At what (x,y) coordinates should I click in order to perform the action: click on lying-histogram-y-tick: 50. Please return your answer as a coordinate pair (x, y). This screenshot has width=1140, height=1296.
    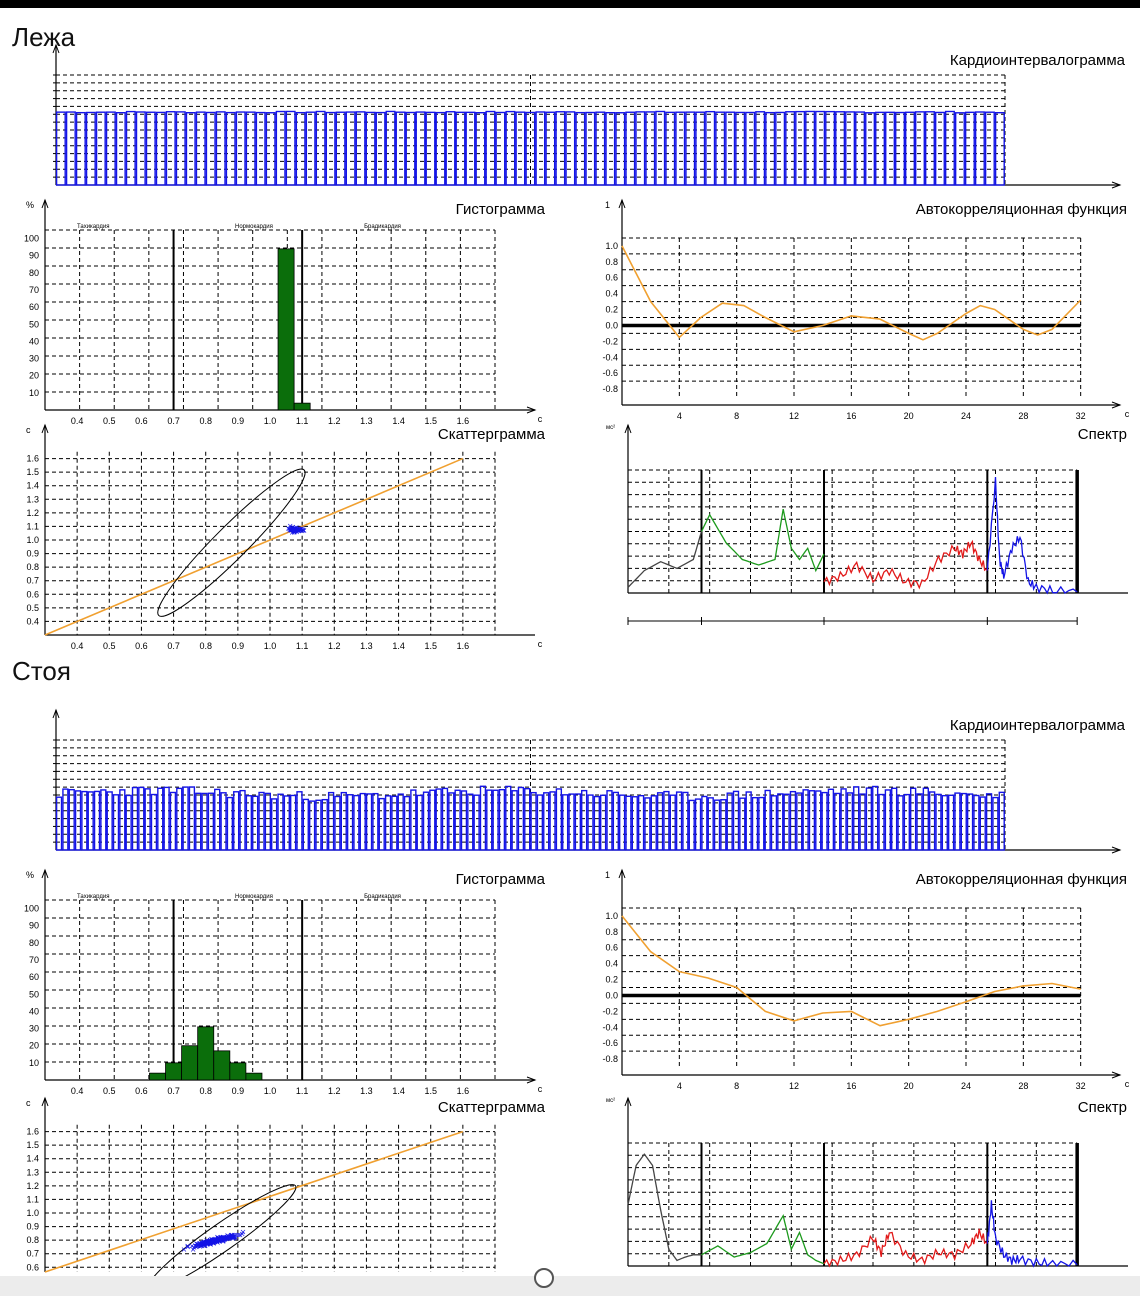
    Looking at the image, I should click on (34, 324).